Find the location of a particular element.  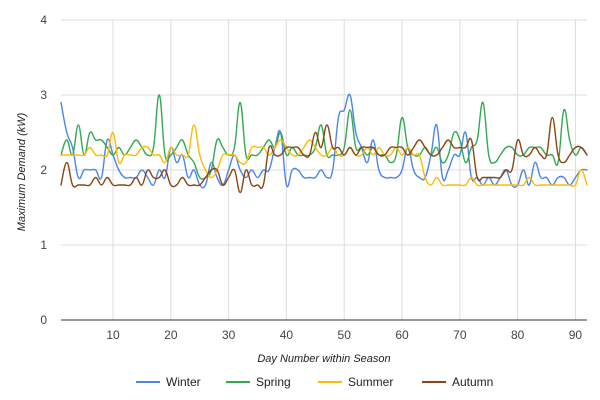

y-tick-label: 0 is located at coordinates (43, 320).